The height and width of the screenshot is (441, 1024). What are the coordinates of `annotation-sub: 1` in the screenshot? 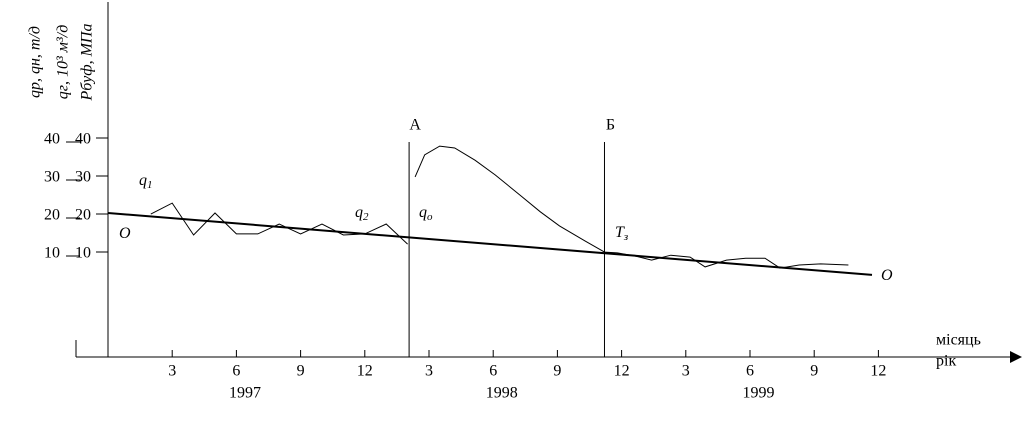 It's located at (150, 185).